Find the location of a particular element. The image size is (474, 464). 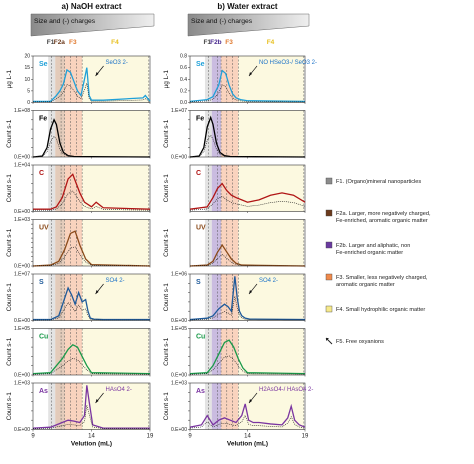

series-line-as is located at coordinates (247, 415).